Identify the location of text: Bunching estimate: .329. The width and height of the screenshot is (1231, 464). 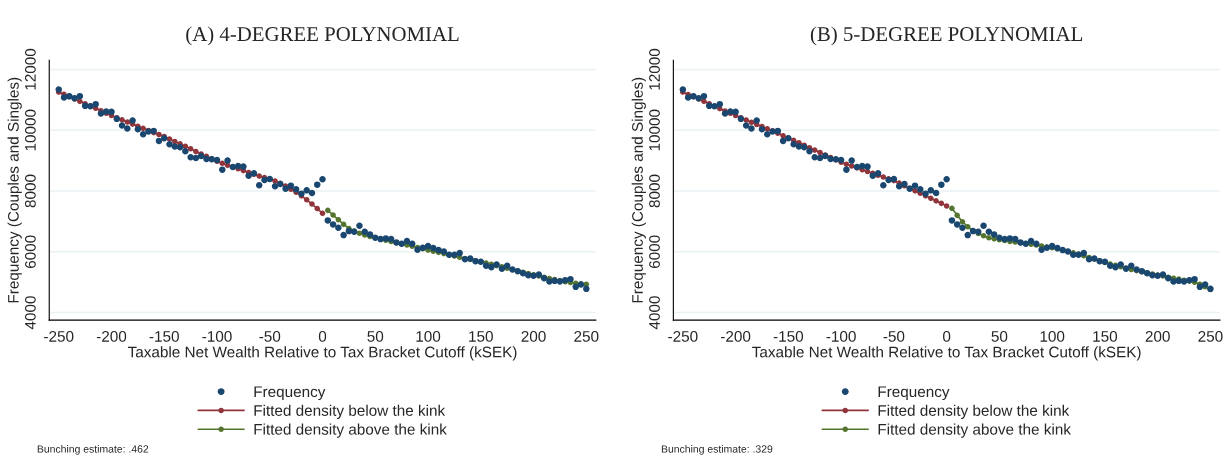
(717, 450).